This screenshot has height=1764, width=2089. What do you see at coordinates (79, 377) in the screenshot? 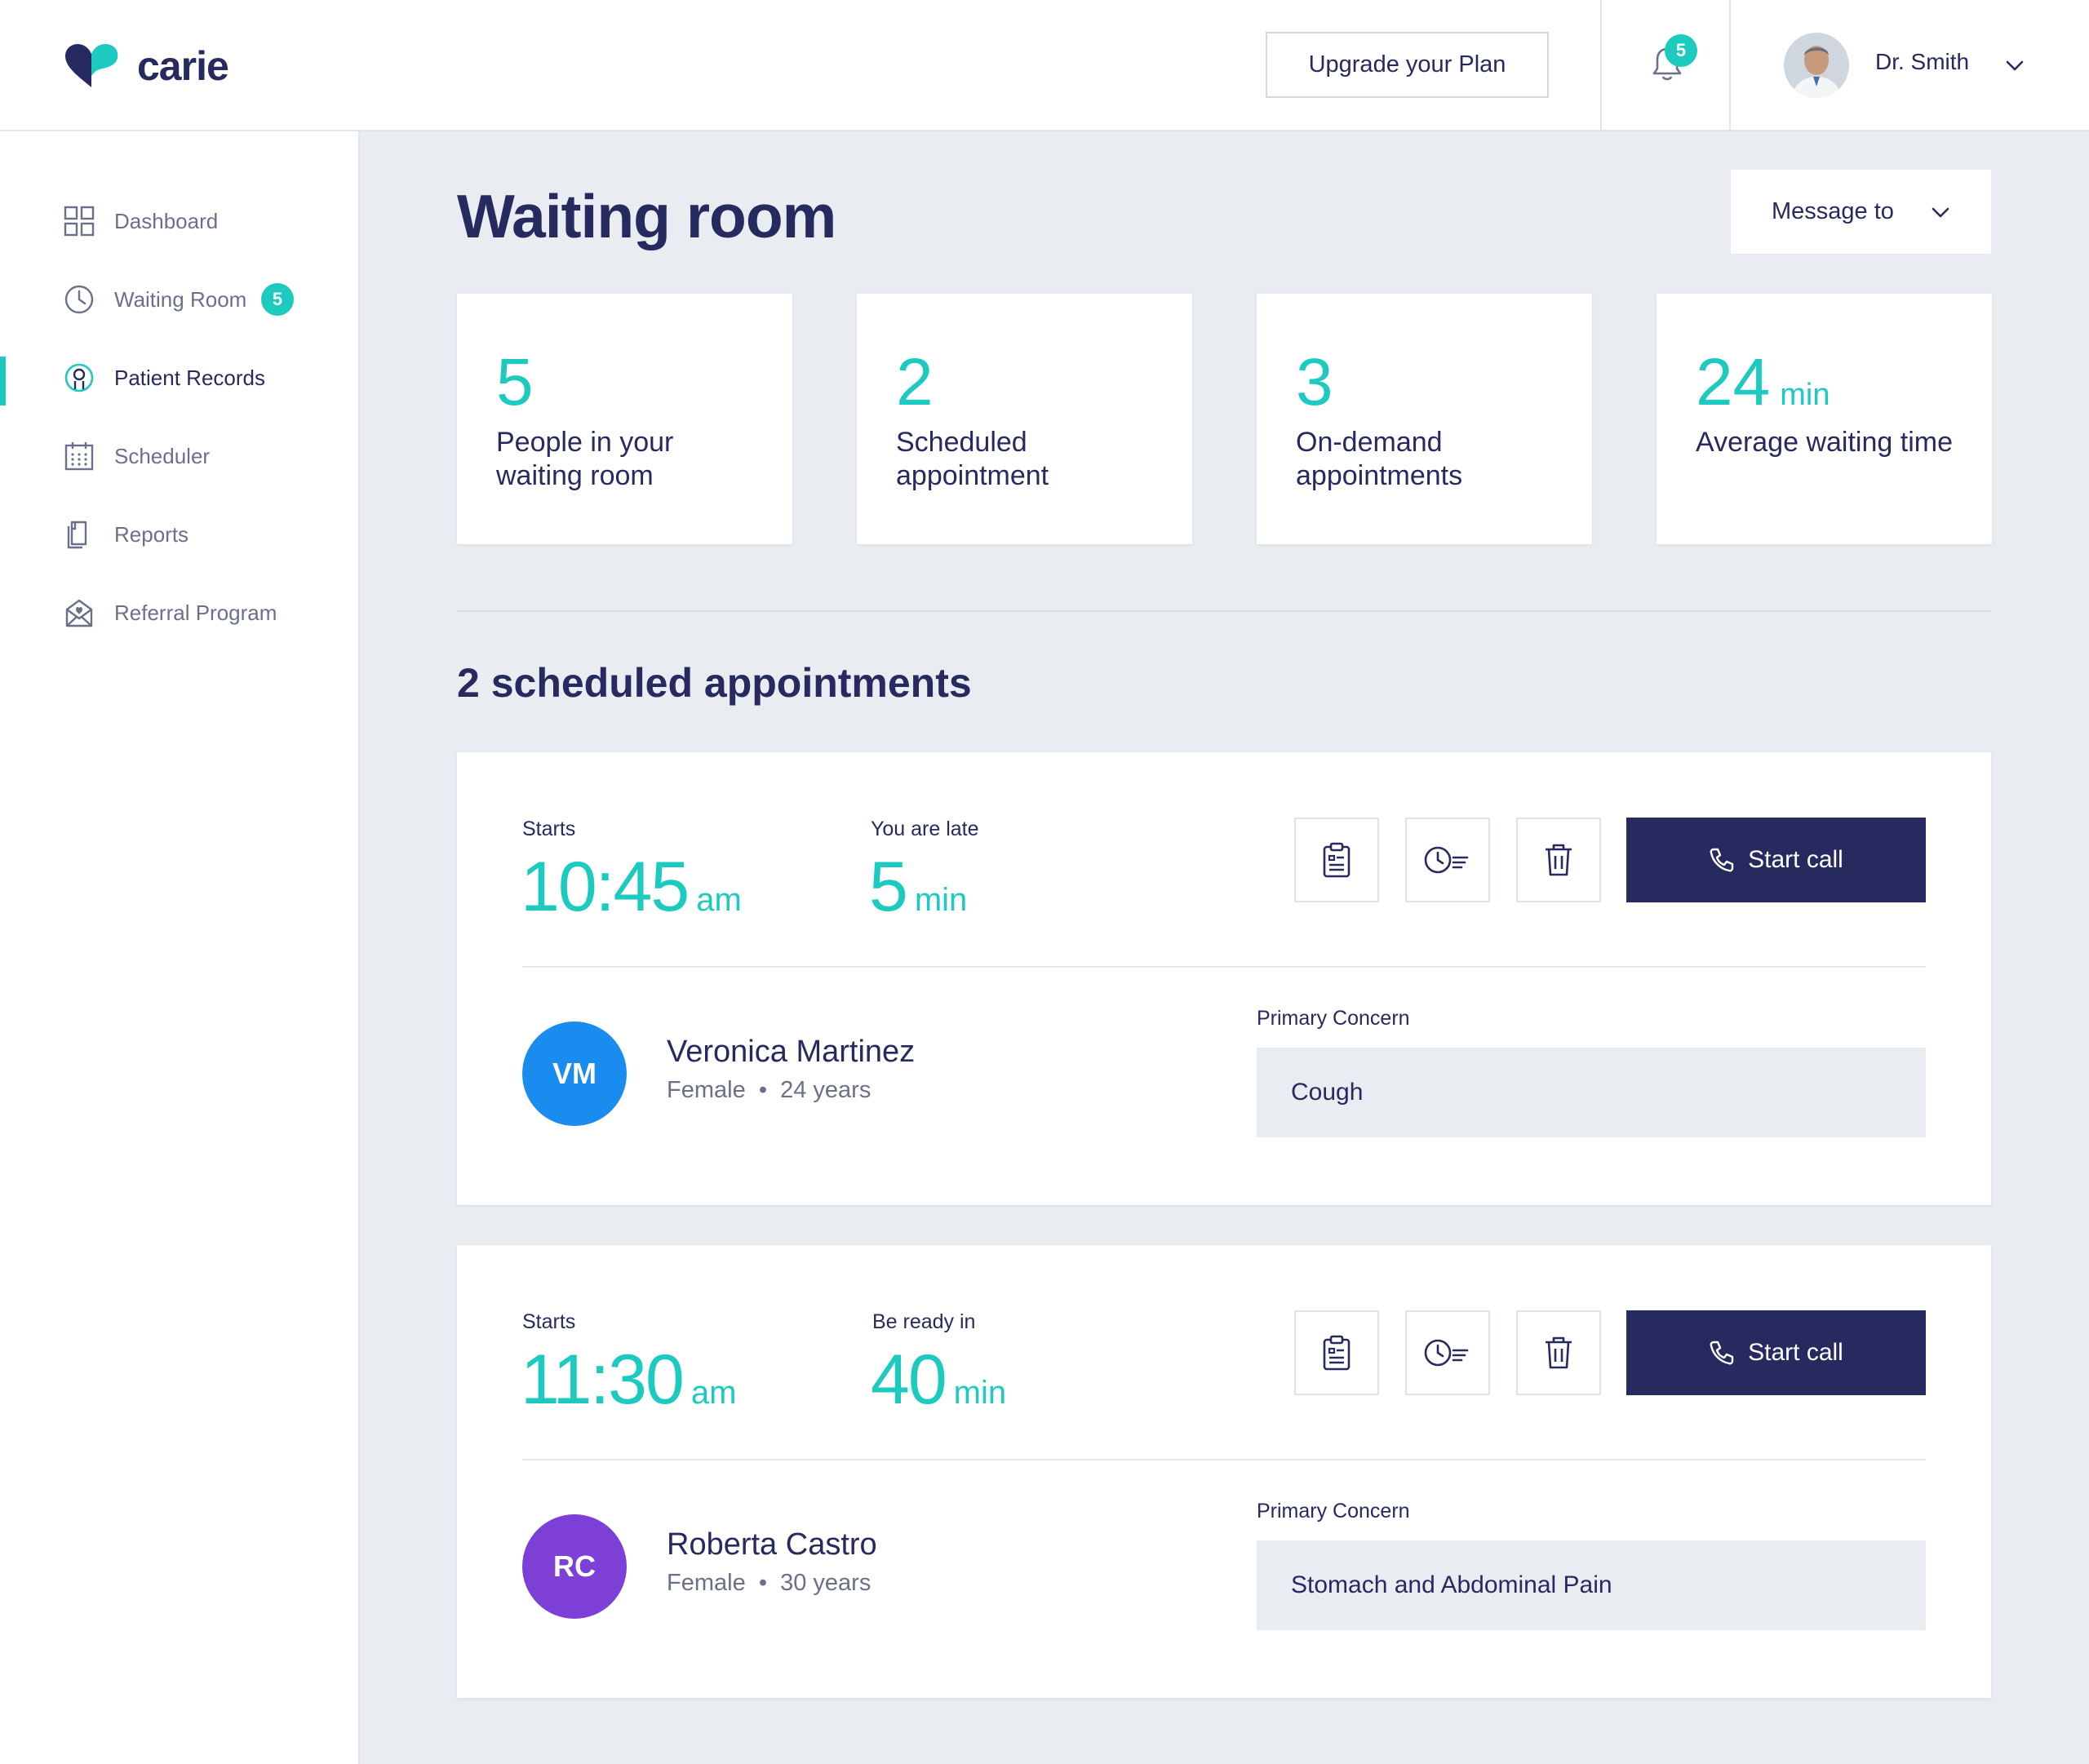
I see `patient-icon` at bounding box center [79, 377].